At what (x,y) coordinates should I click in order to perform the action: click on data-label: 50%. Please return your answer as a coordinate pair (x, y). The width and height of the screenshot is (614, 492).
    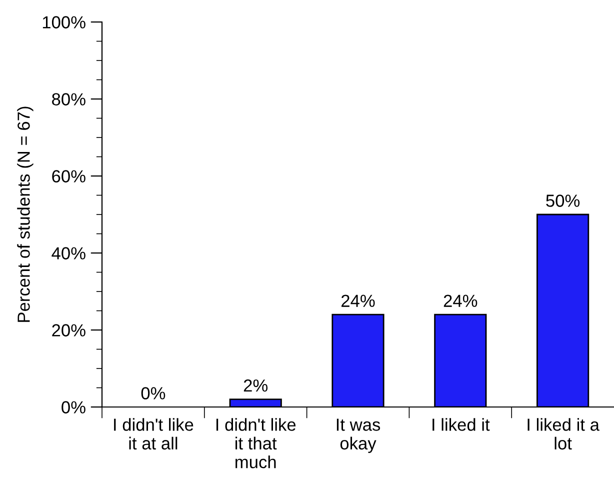
    Looking at the image, I should click on (563, 200).